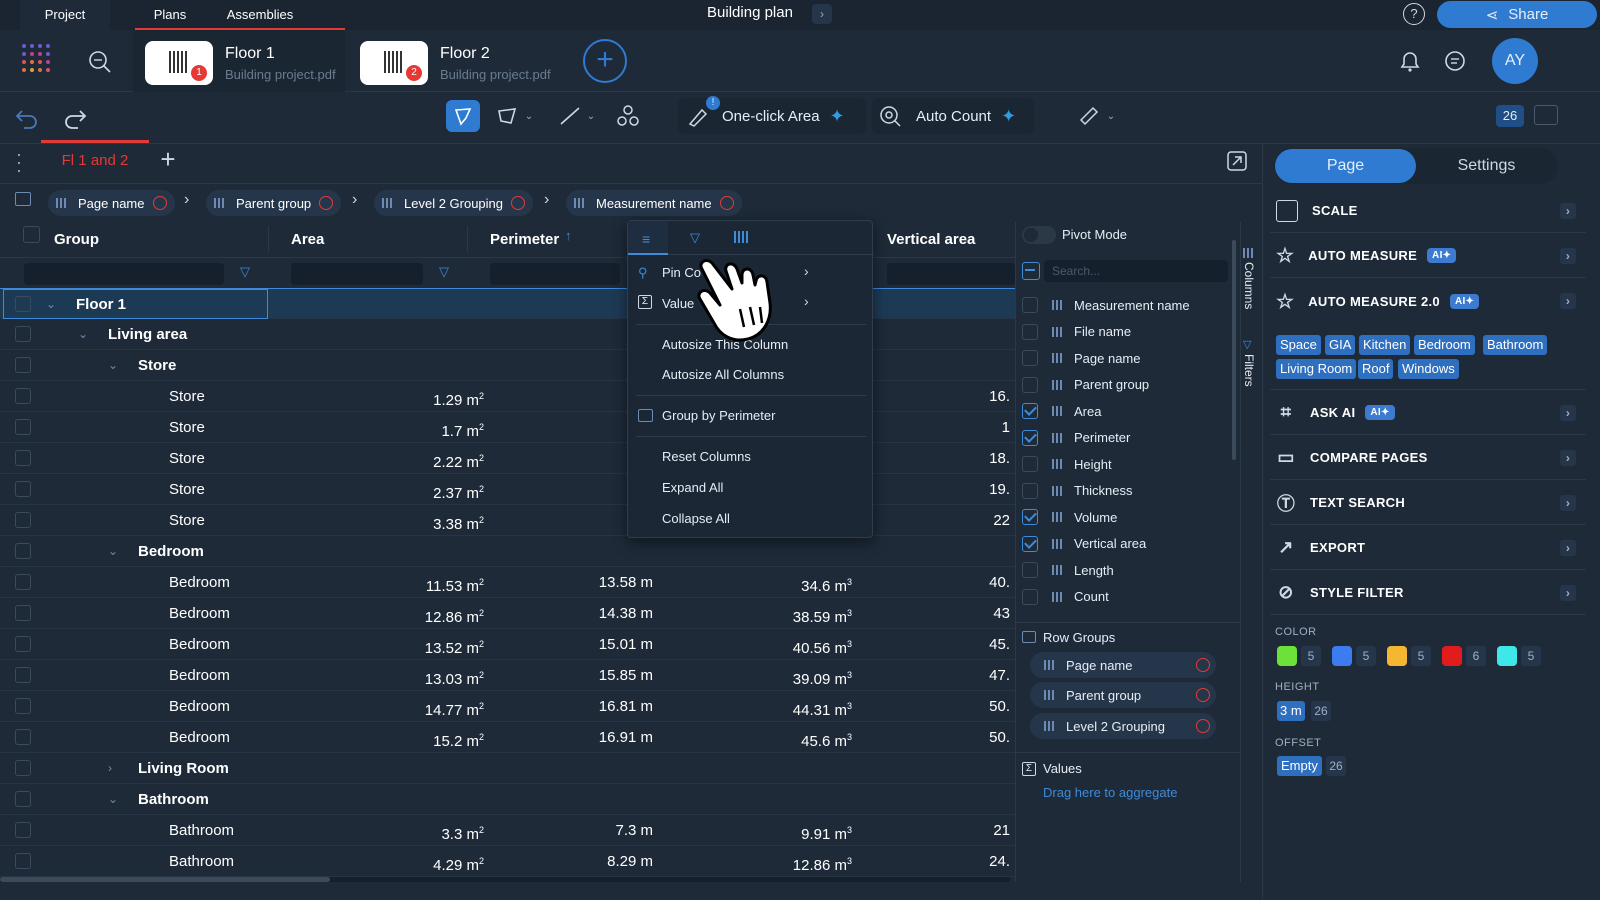  What do you see at coordinates (111, 203) in the screenshot?
I see `group-chip: Page name` at bounding box center [111, 203].